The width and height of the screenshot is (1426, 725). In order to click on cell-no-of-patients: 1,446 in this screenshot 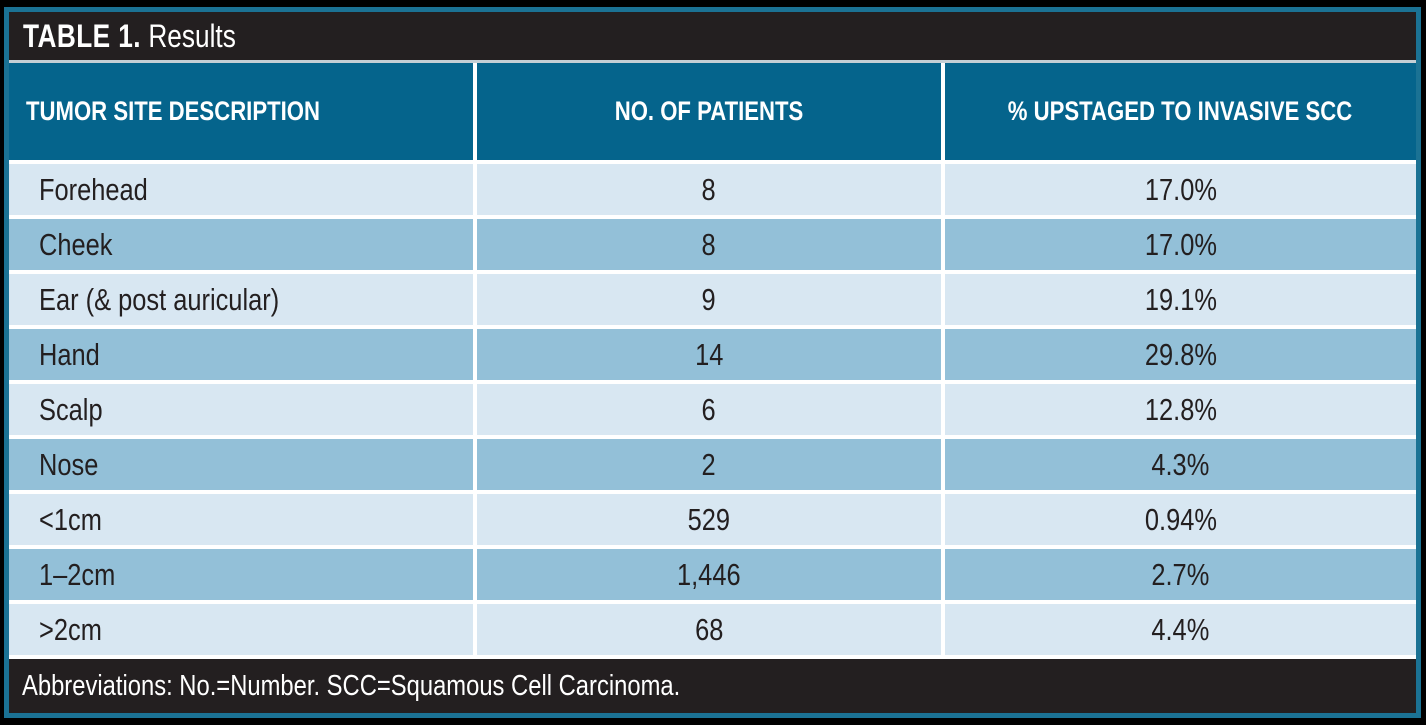, I will do `click(709, 574)`.